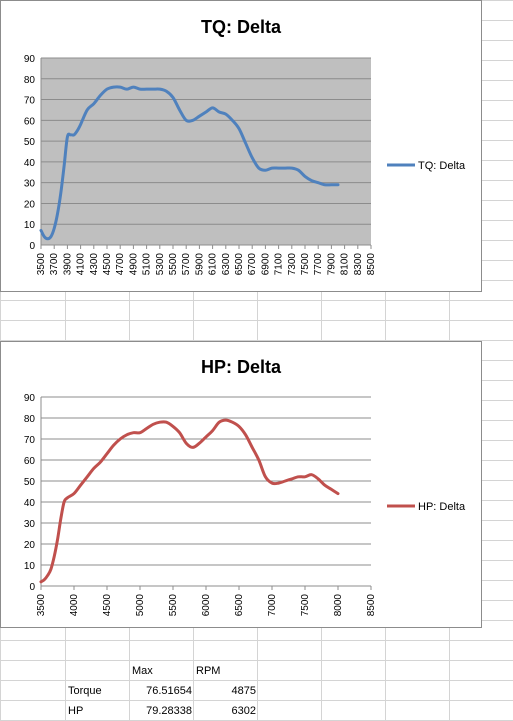 The height and width of the screenshot is (721, 513). What do you see at coordinates (30, 59) in the screenshot?
I see `torque-y-tick-90: 90` at bounding box center [30, 59].